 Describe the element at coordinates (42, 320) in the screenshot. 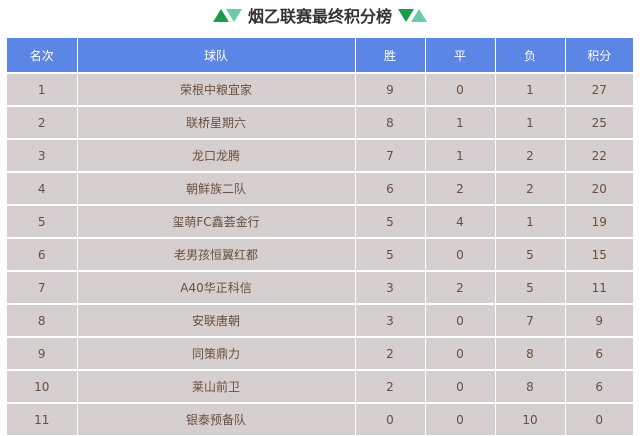

I see `cell-rank: 8` at that location.